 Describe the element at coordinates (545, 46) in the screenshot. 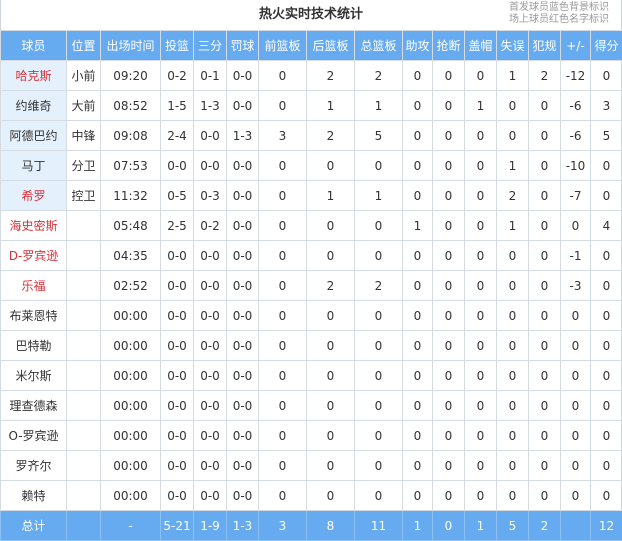

I see `column-header: 犯规` at that location.